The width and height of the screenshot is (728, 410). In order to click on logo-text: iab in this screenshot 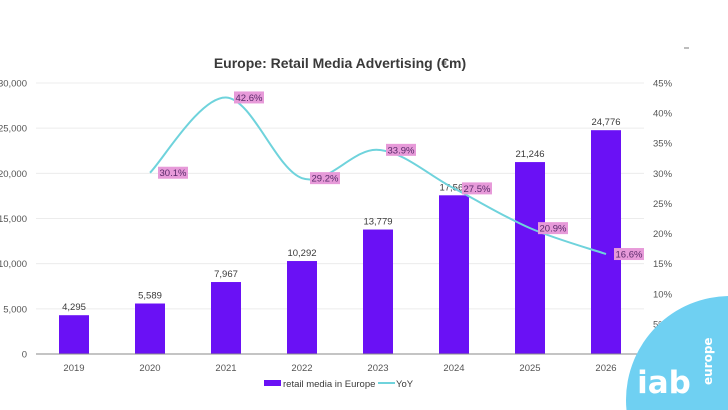, I will do `click(664, 383)`.